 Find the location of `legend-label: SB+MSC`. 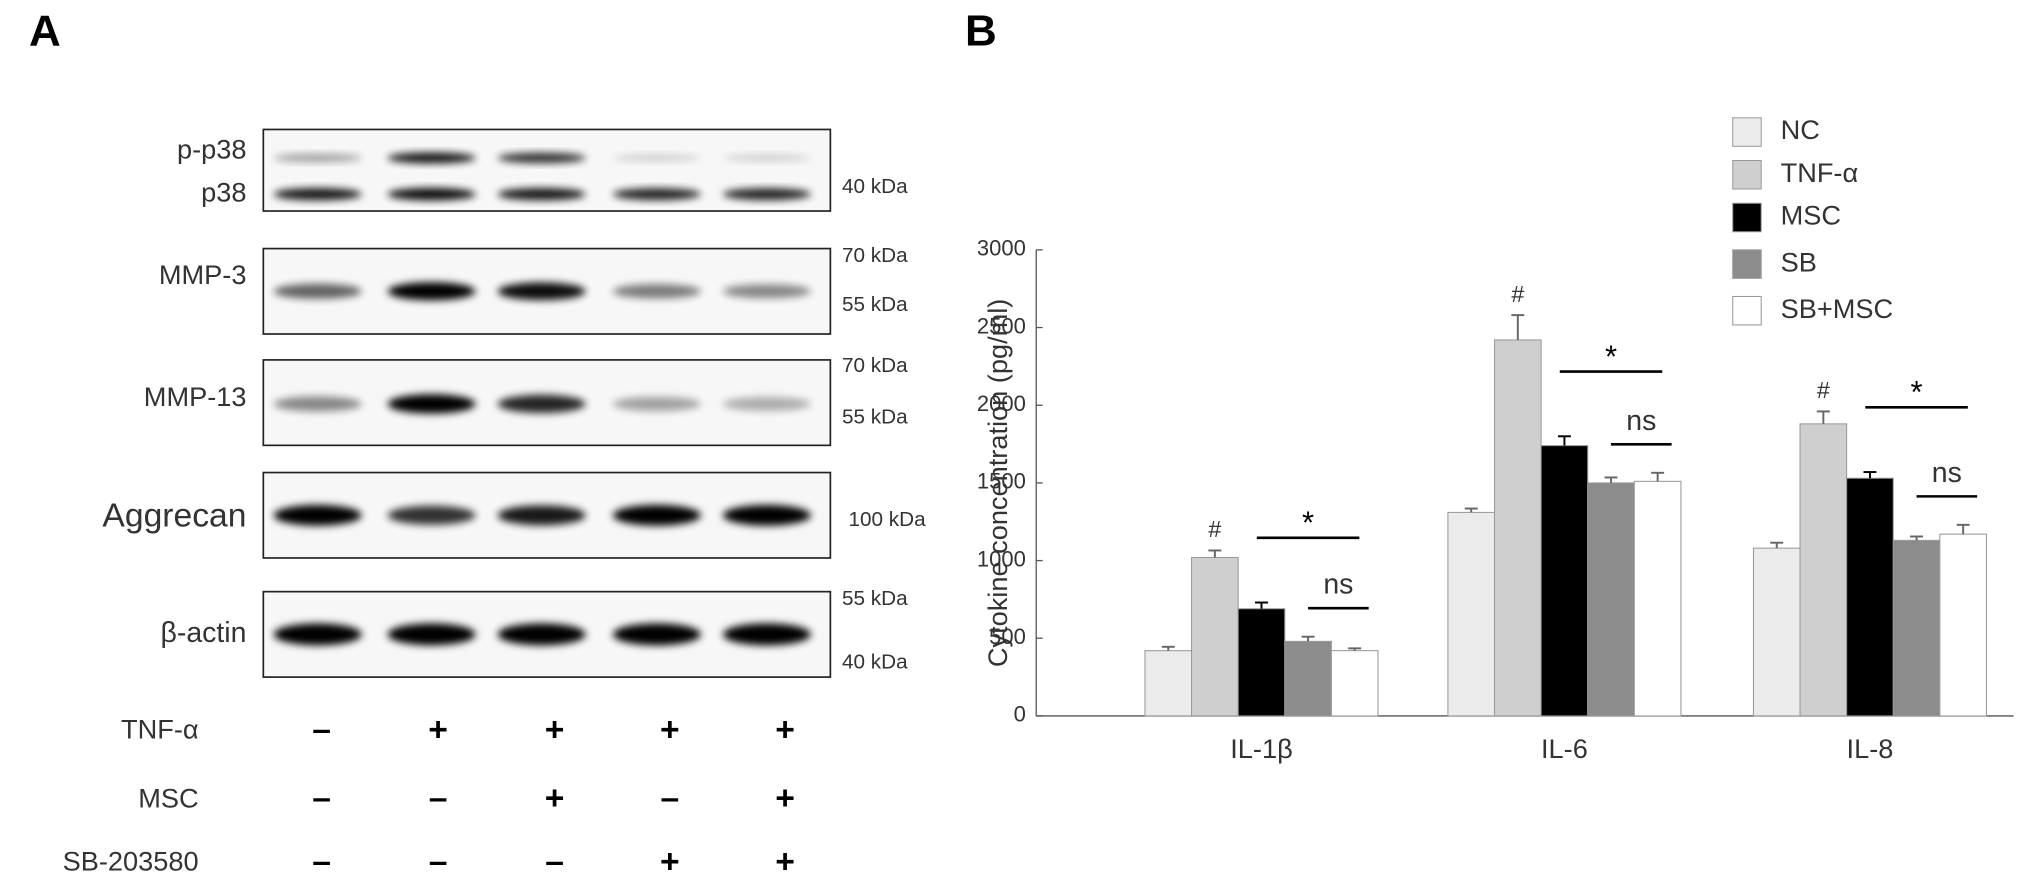

legend-label: SB+MSC is located at coordinates (1837, 308).